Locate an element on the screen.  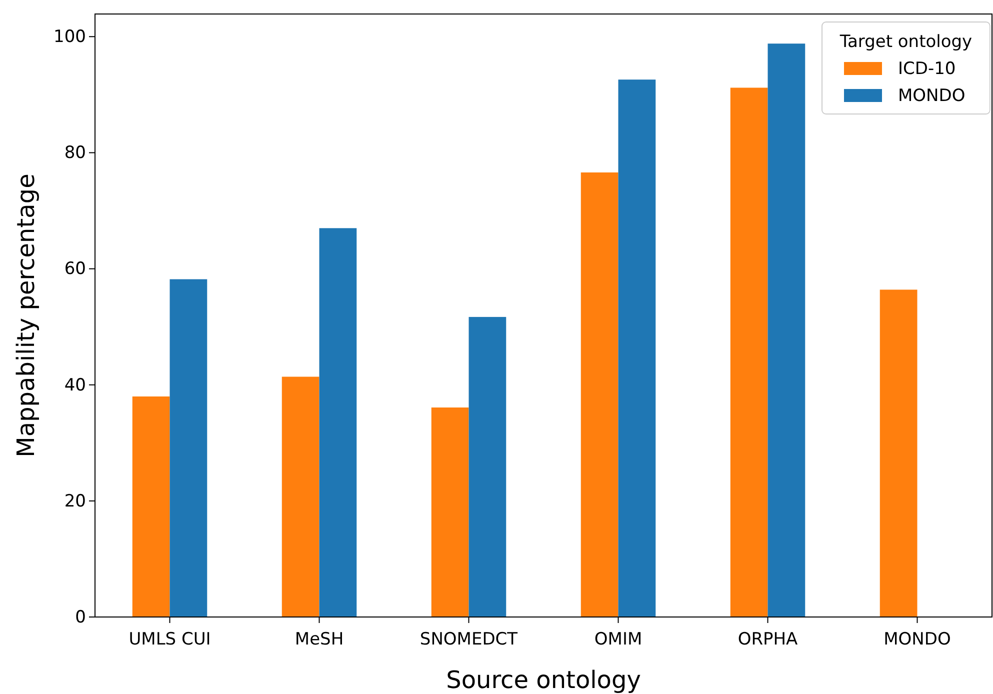
x-tick-label: MeSH is located at coordinates (319, 640).